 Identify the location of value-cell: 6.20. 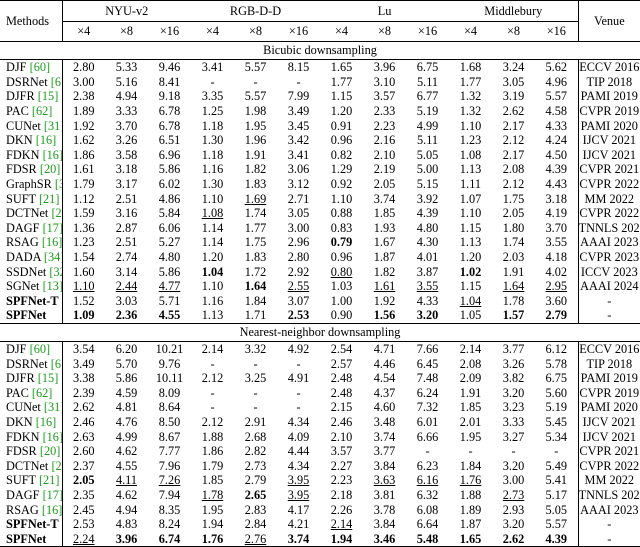
(126, 348).